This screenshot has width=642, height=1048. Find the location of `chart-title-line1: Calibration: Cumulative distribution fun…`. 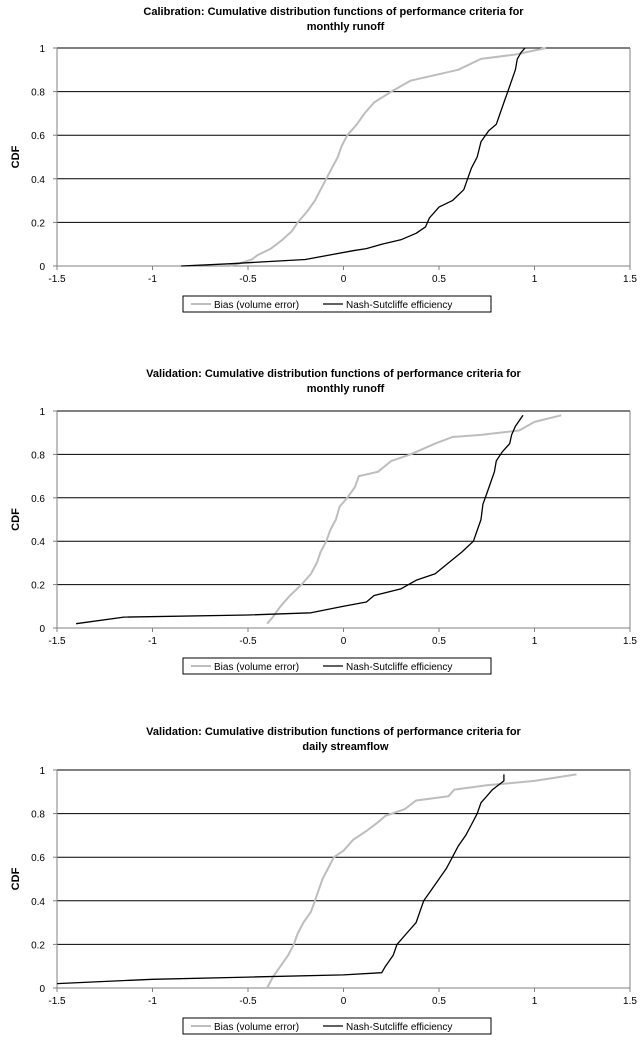

chart-title-line1: Calibration: Cumulative distribution fun… is located at coordinates (333, 12).